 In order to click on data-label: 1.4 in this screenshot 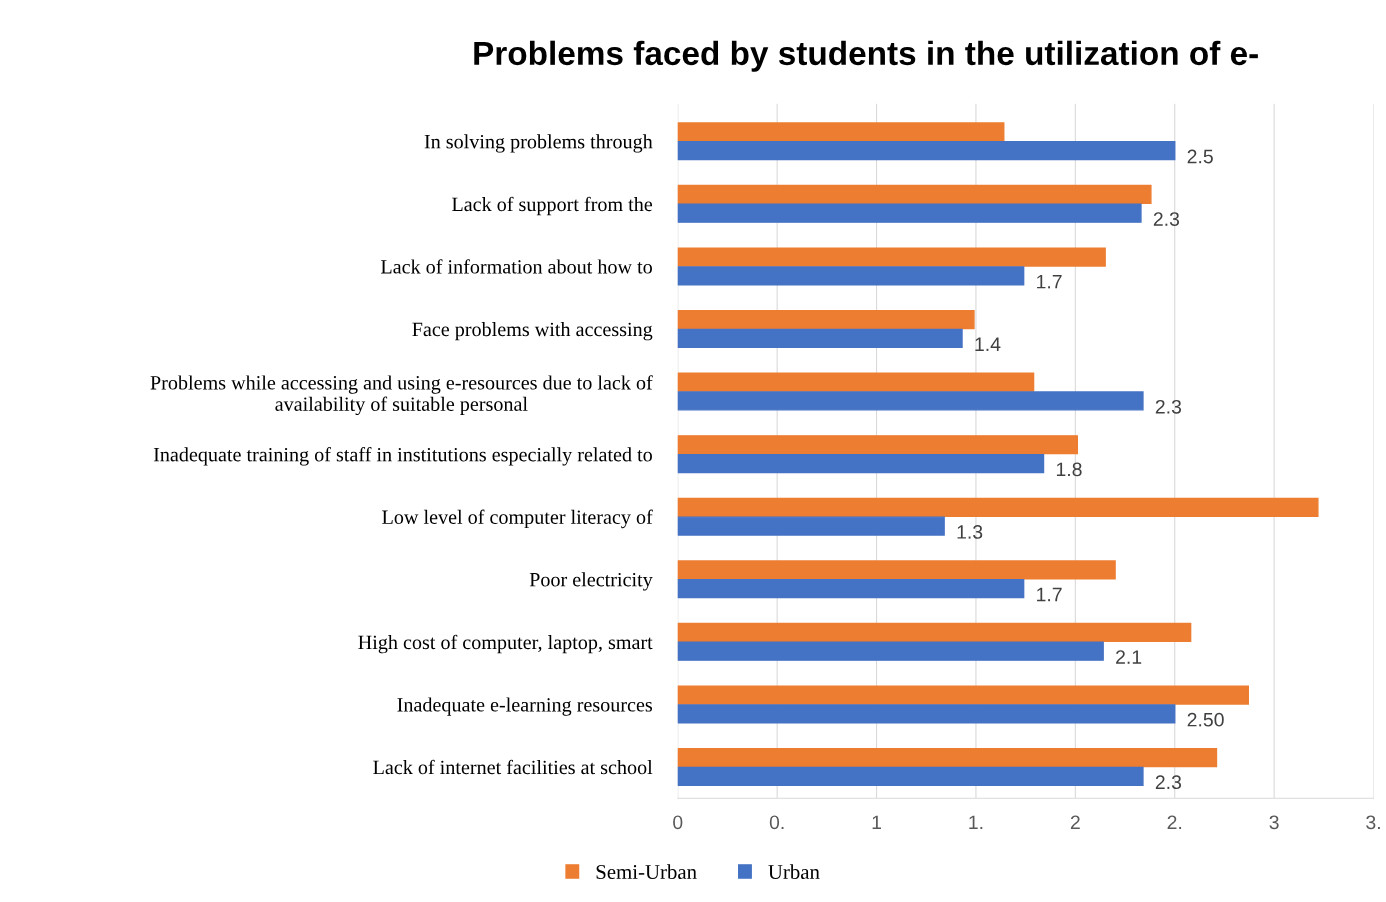, I will do `click(988, 344)`.